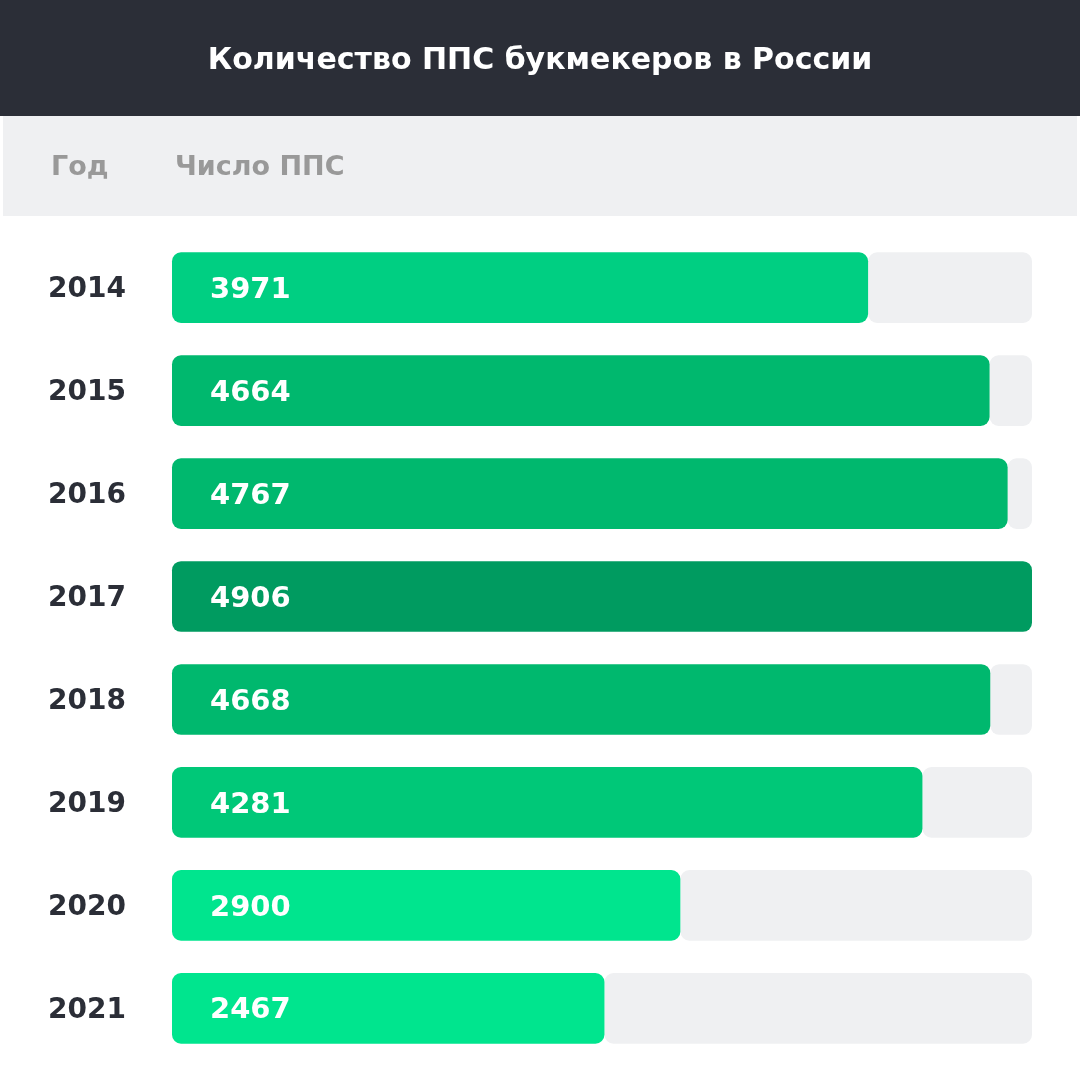 Image resolution: width=1080 pixels, height=1080 pixels. Describe the element at coordinates (87, 597) in the screenshot. I see `y-tick-label: 2017` at that location.